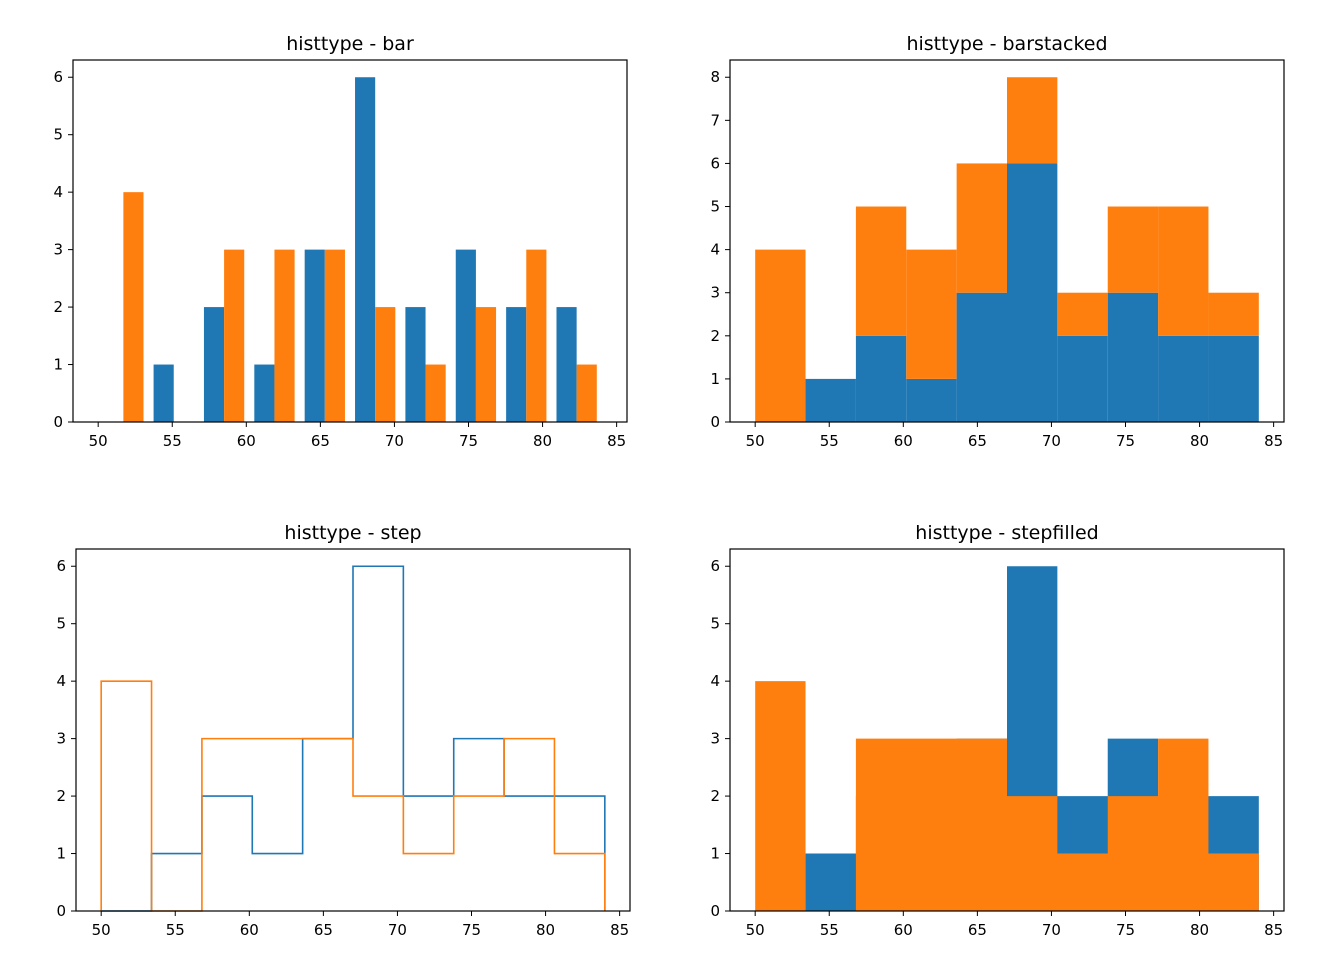 This screenshot has height=962, width=1334. I want to click on chart-title: histtype - step, so click(352, 533).